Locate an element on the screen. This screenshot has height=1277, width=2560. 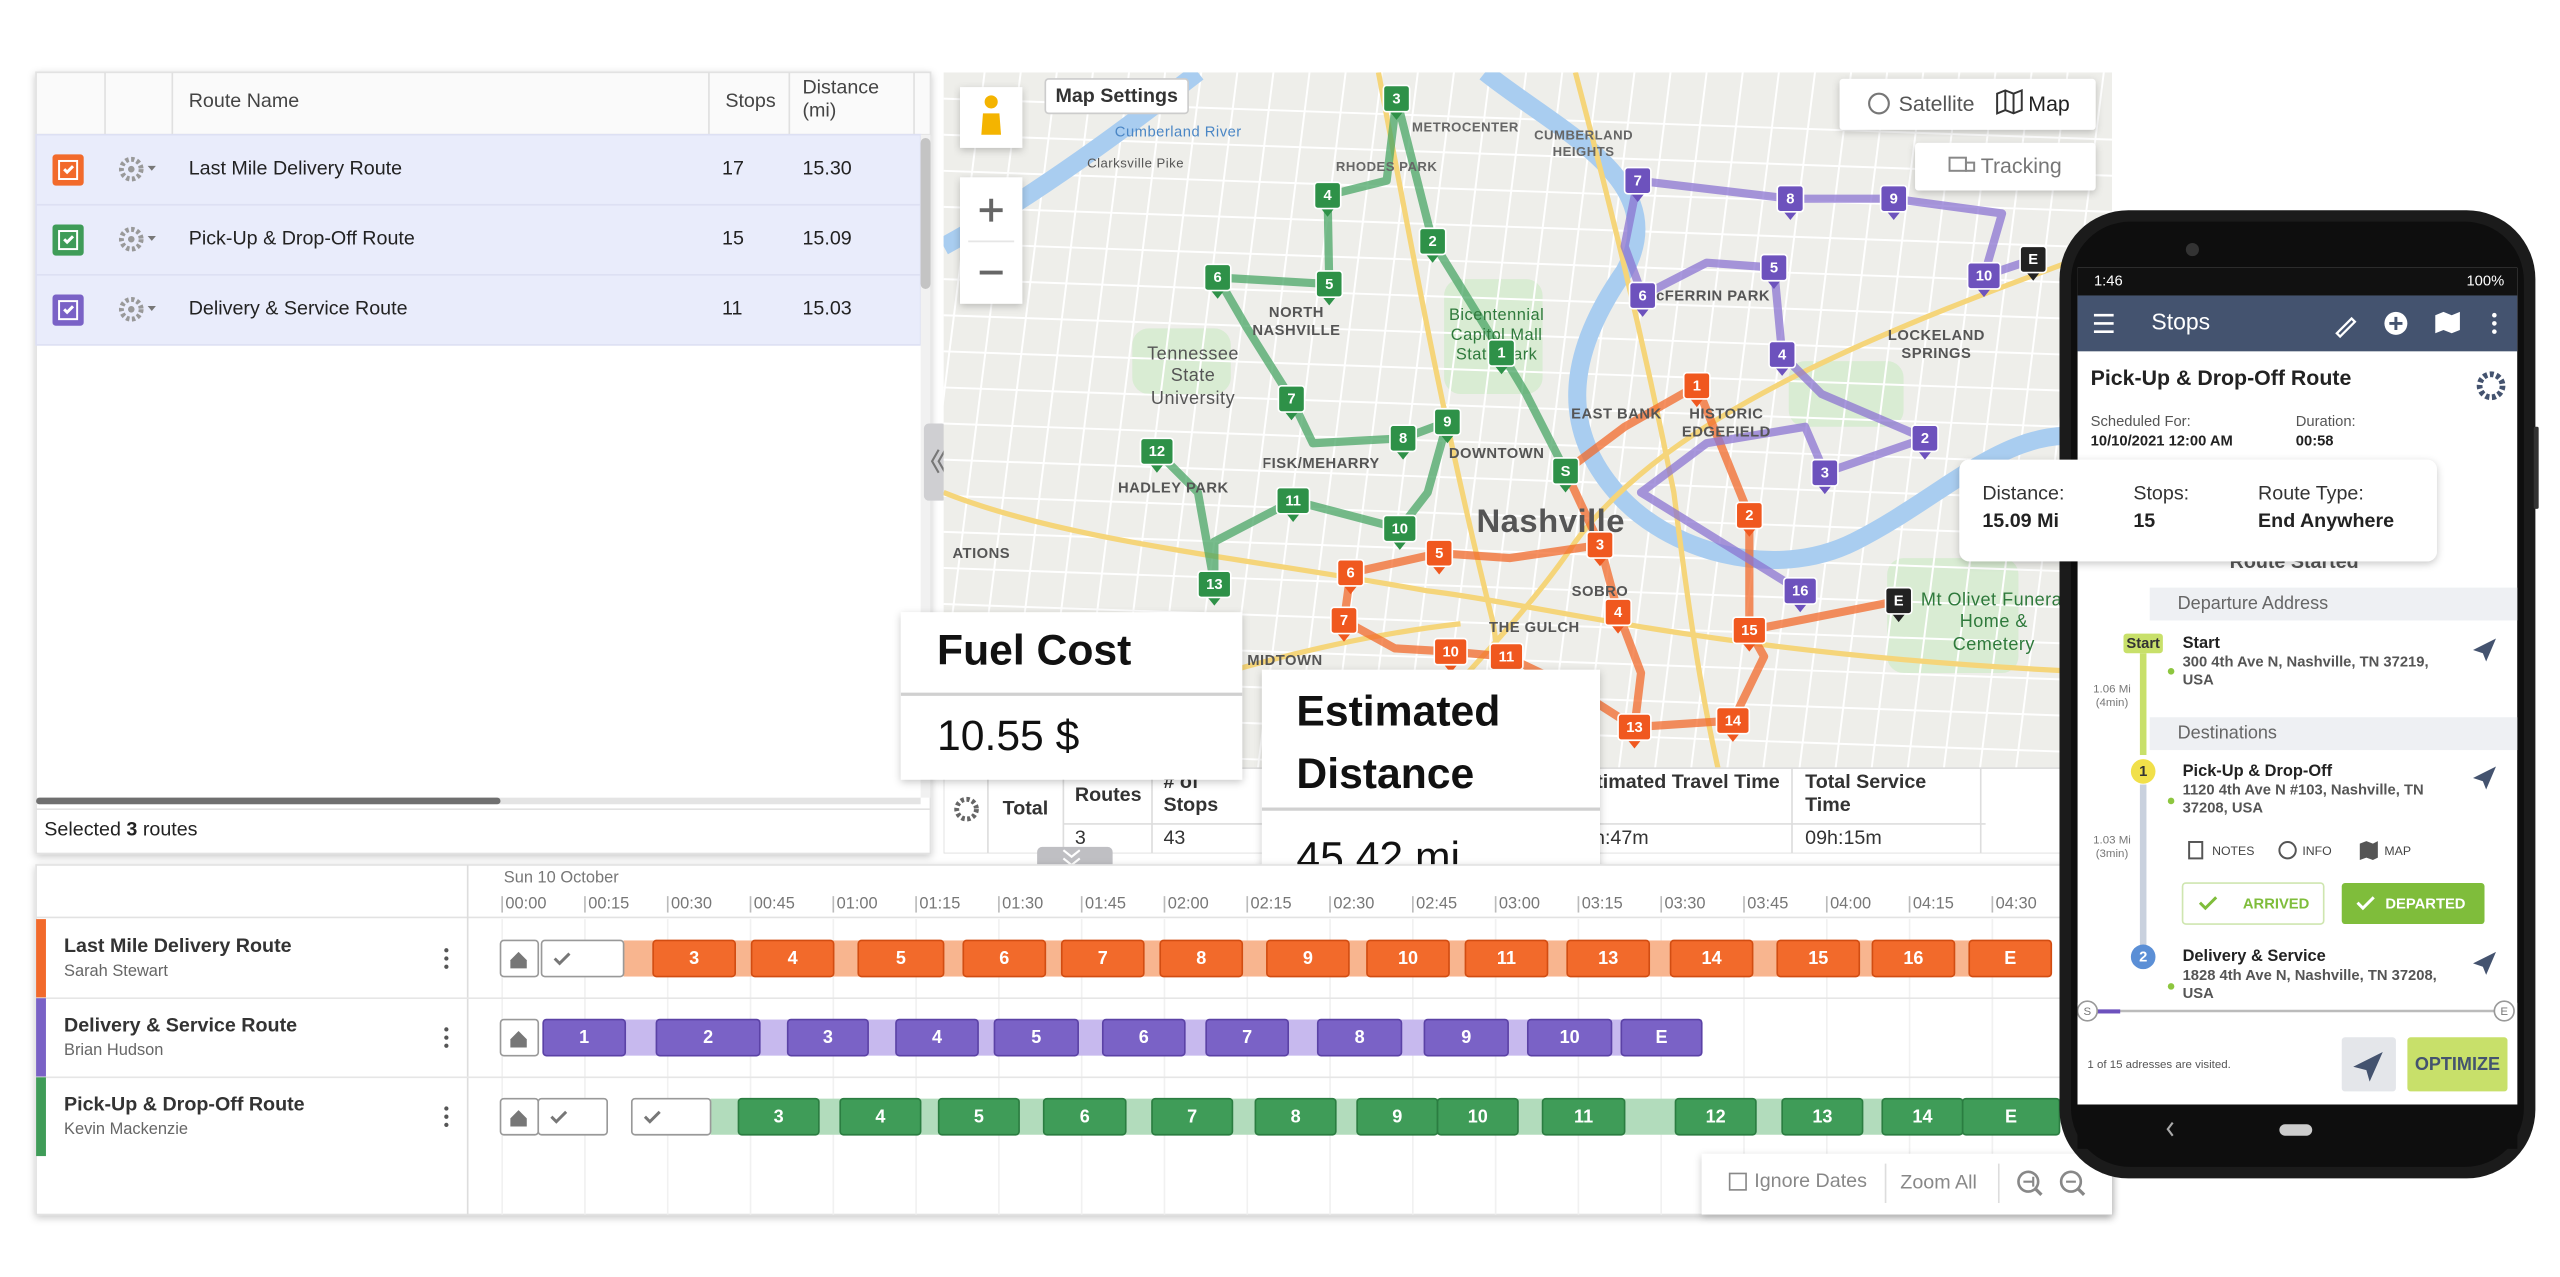
map-settings-label: Map Settings is located at coordinates (1116, 96).